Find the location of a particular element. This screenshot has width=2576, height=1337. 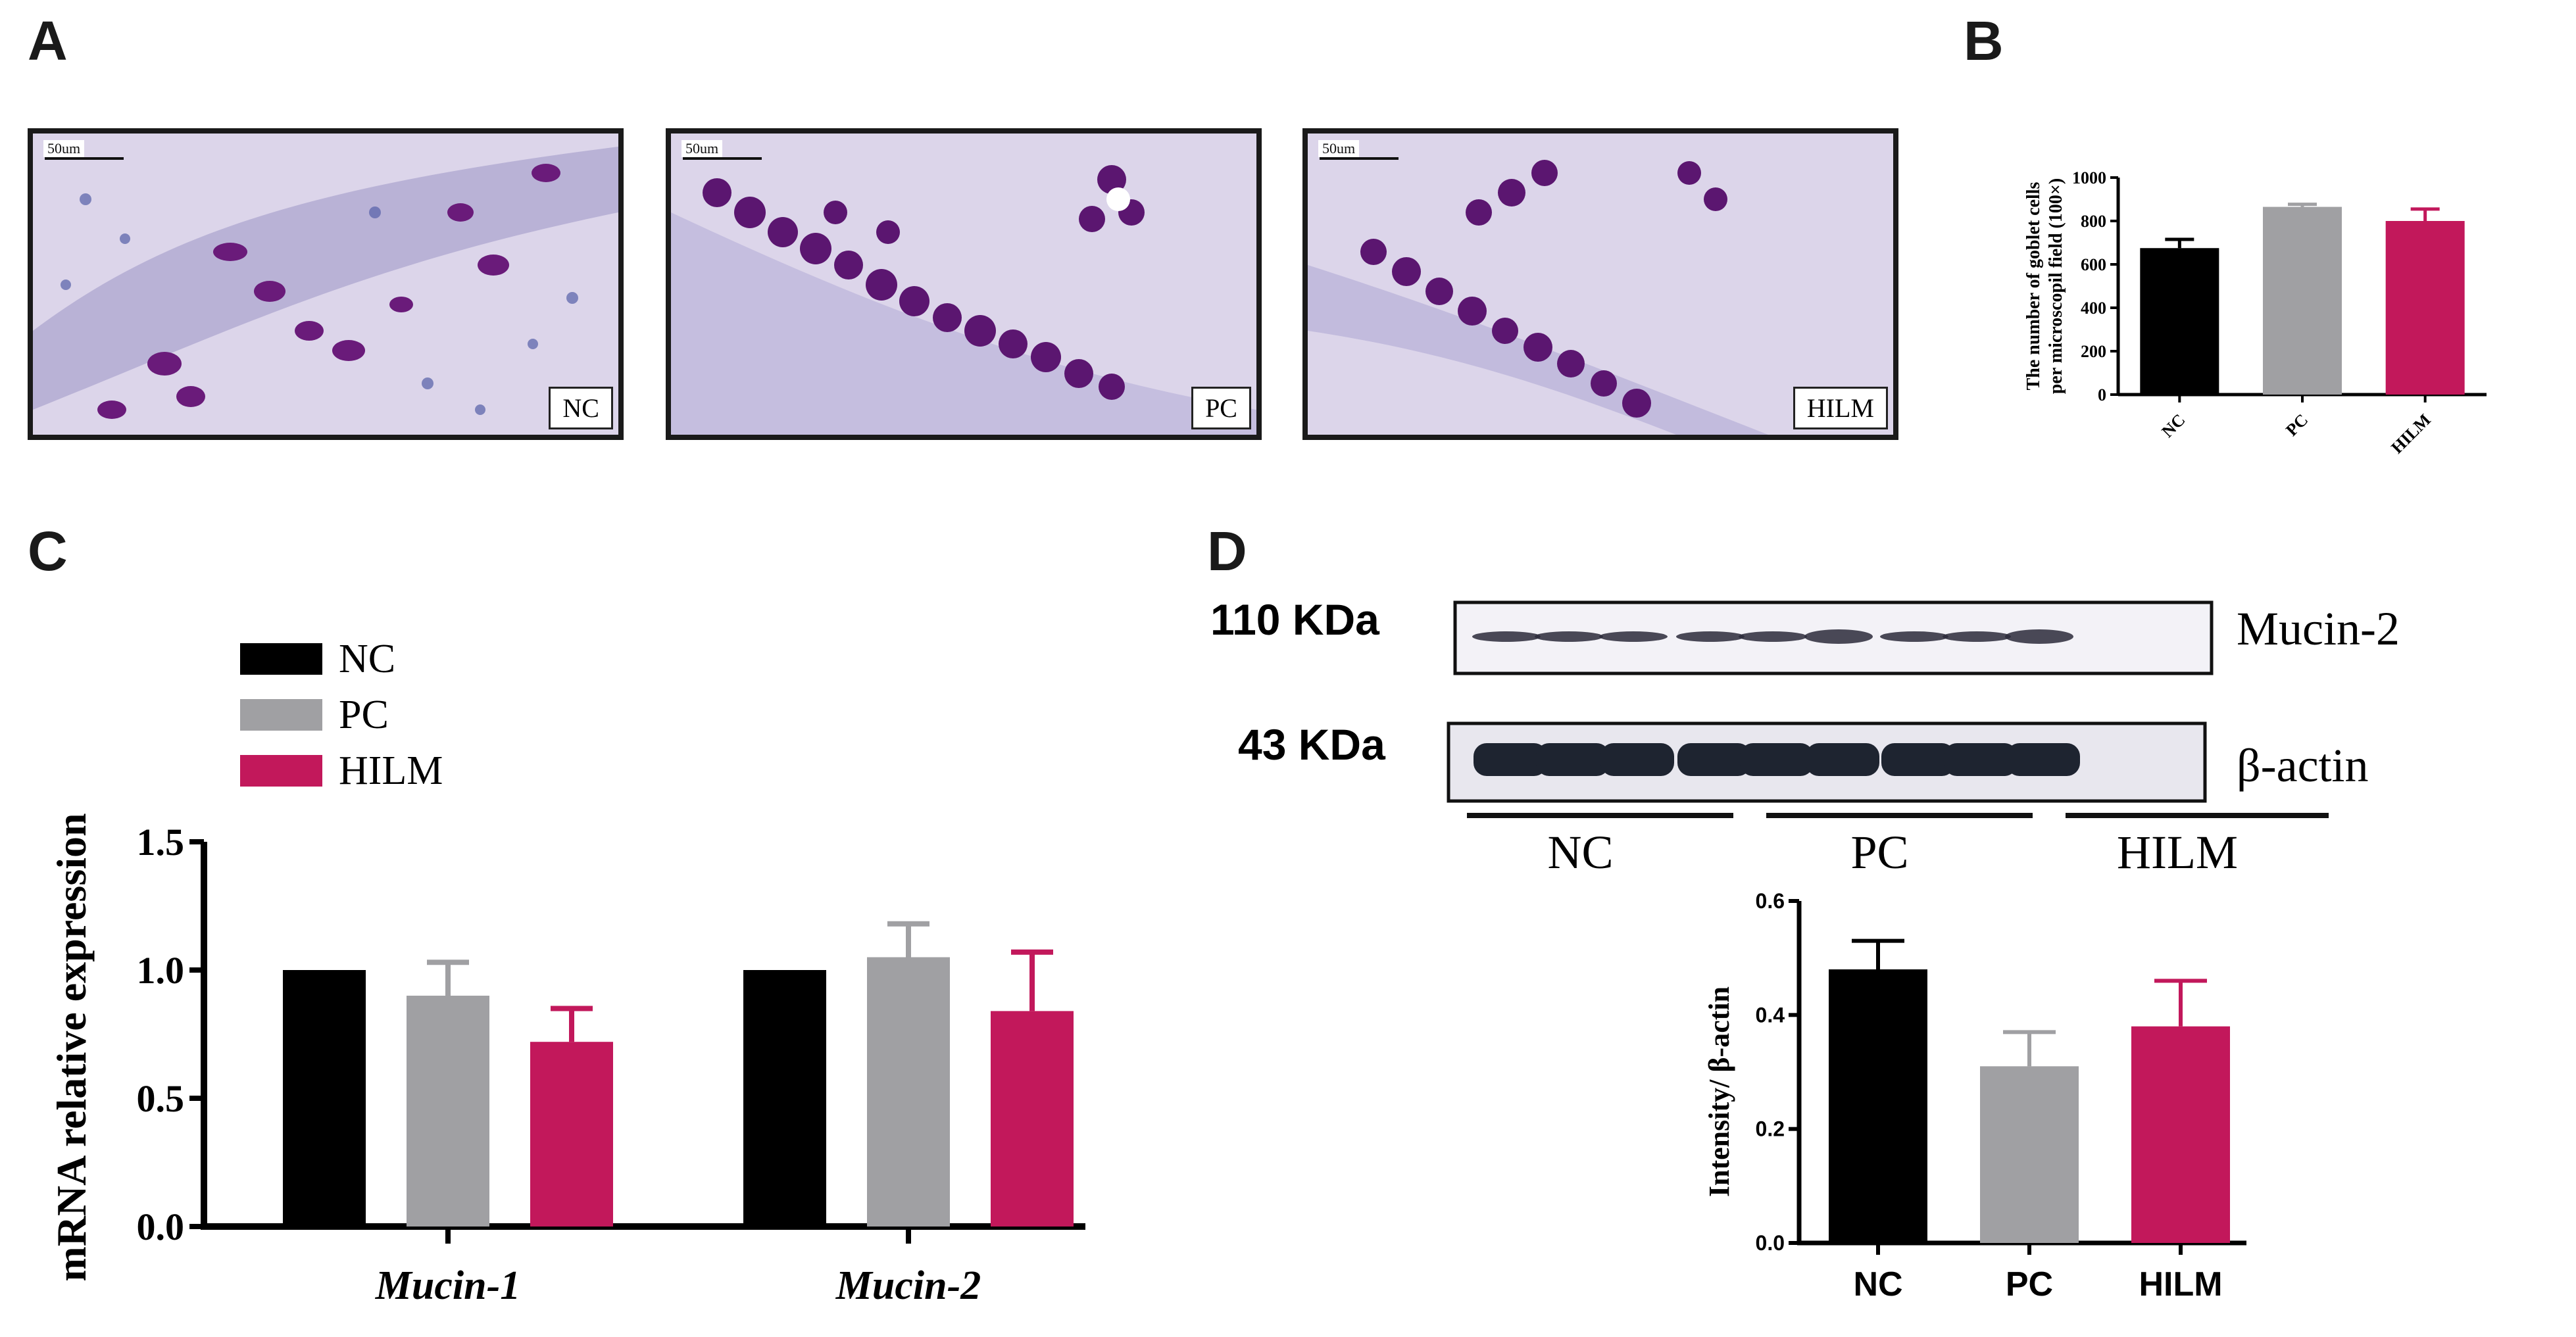

micrograph-hilm: 50um HILM is located at coordinates (1600, 284).